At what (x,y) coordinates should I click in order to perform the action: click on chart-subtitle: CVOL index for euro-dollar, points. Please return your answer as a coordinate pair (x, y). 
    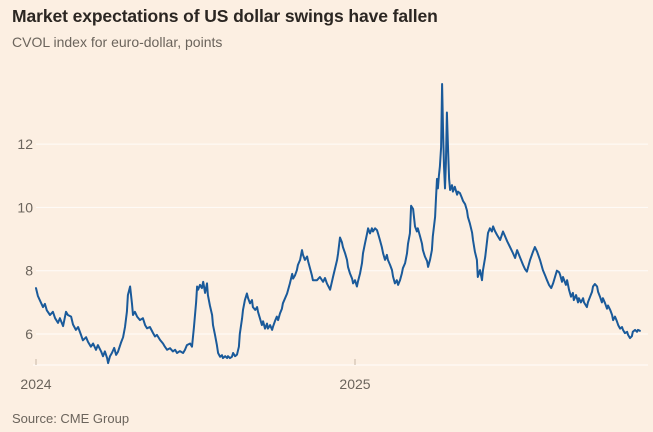
    Looking at the image, I should click on (117, 42).